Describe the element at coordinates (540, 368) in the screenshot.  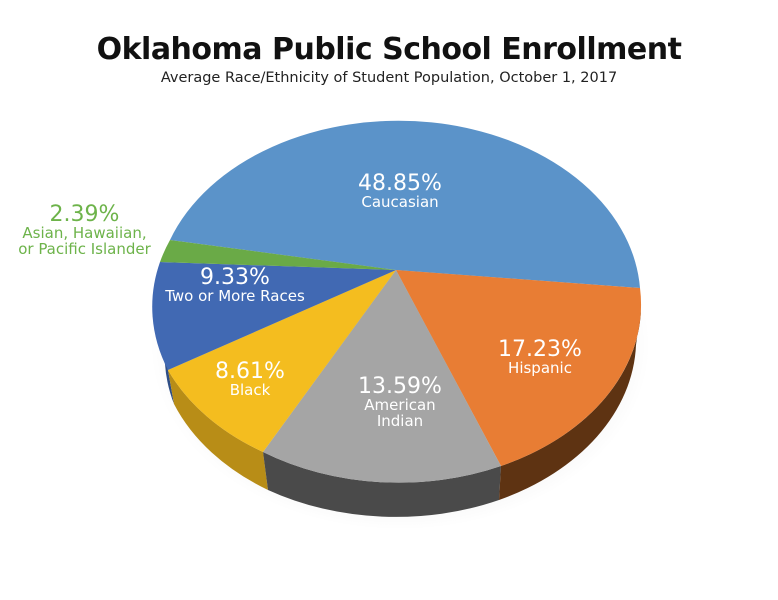
I see `label-name: Hispanic` at that location.